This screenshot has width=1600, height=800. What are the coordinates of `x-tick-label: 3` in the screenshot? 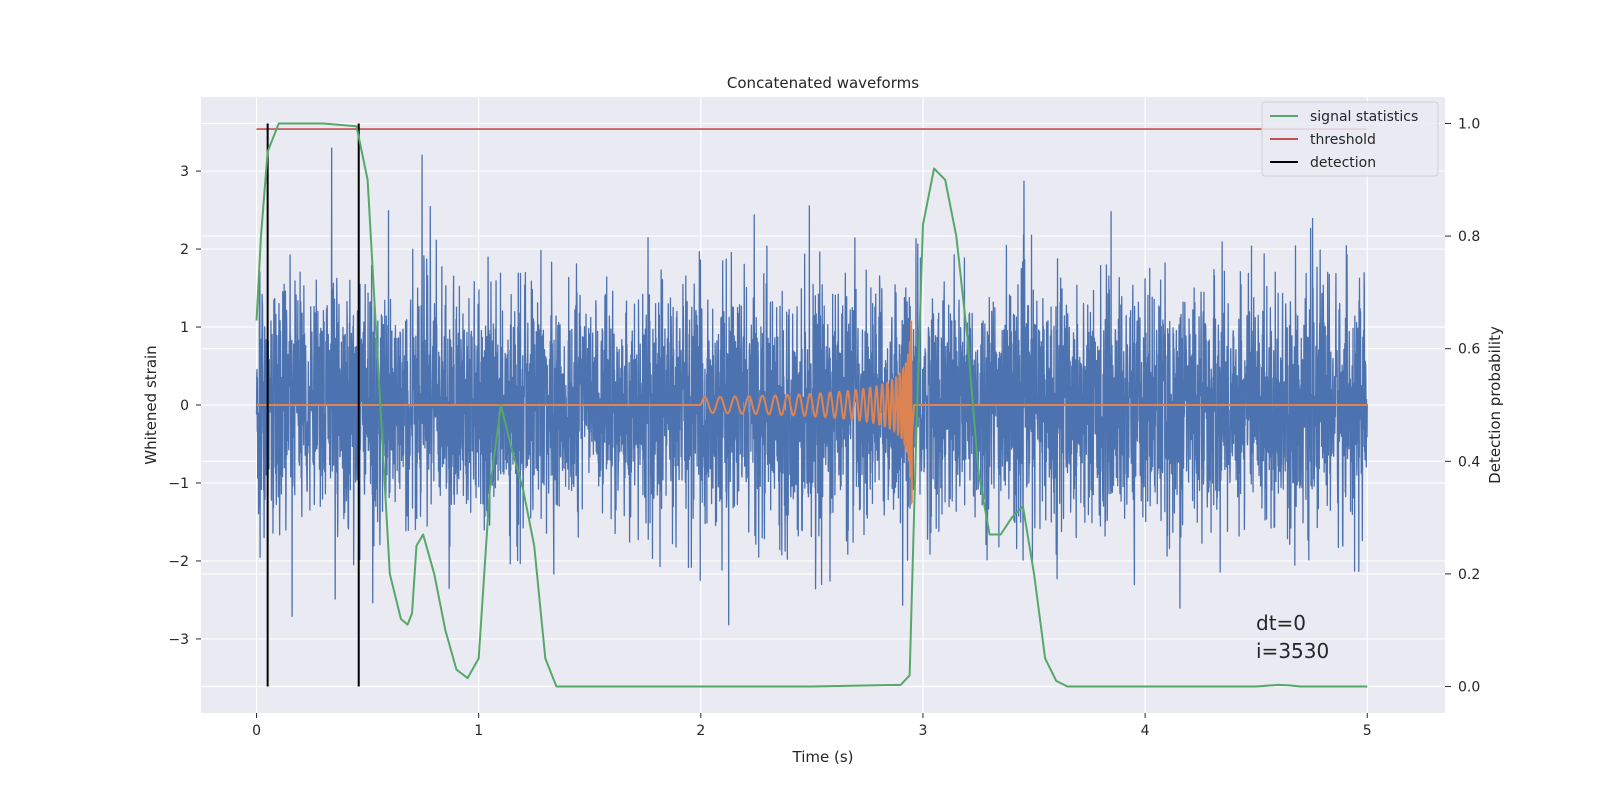 It's located at (923, 731).